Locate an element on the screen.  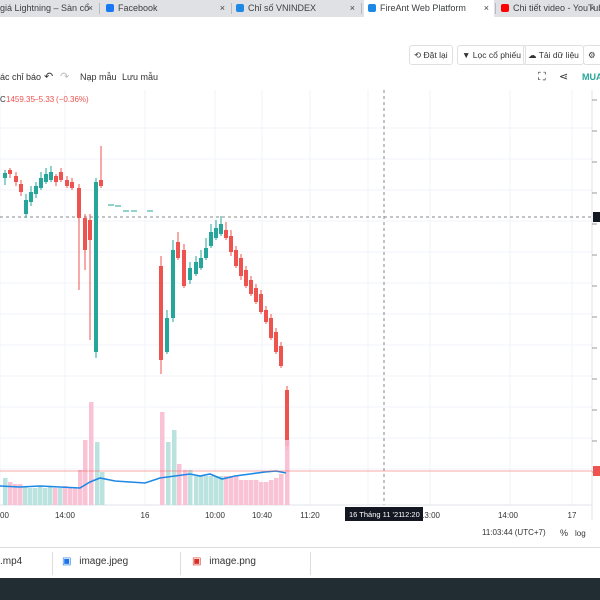
browser-tab: giá Lightning – Sàn cổ × is located at coordinates (49, 8).